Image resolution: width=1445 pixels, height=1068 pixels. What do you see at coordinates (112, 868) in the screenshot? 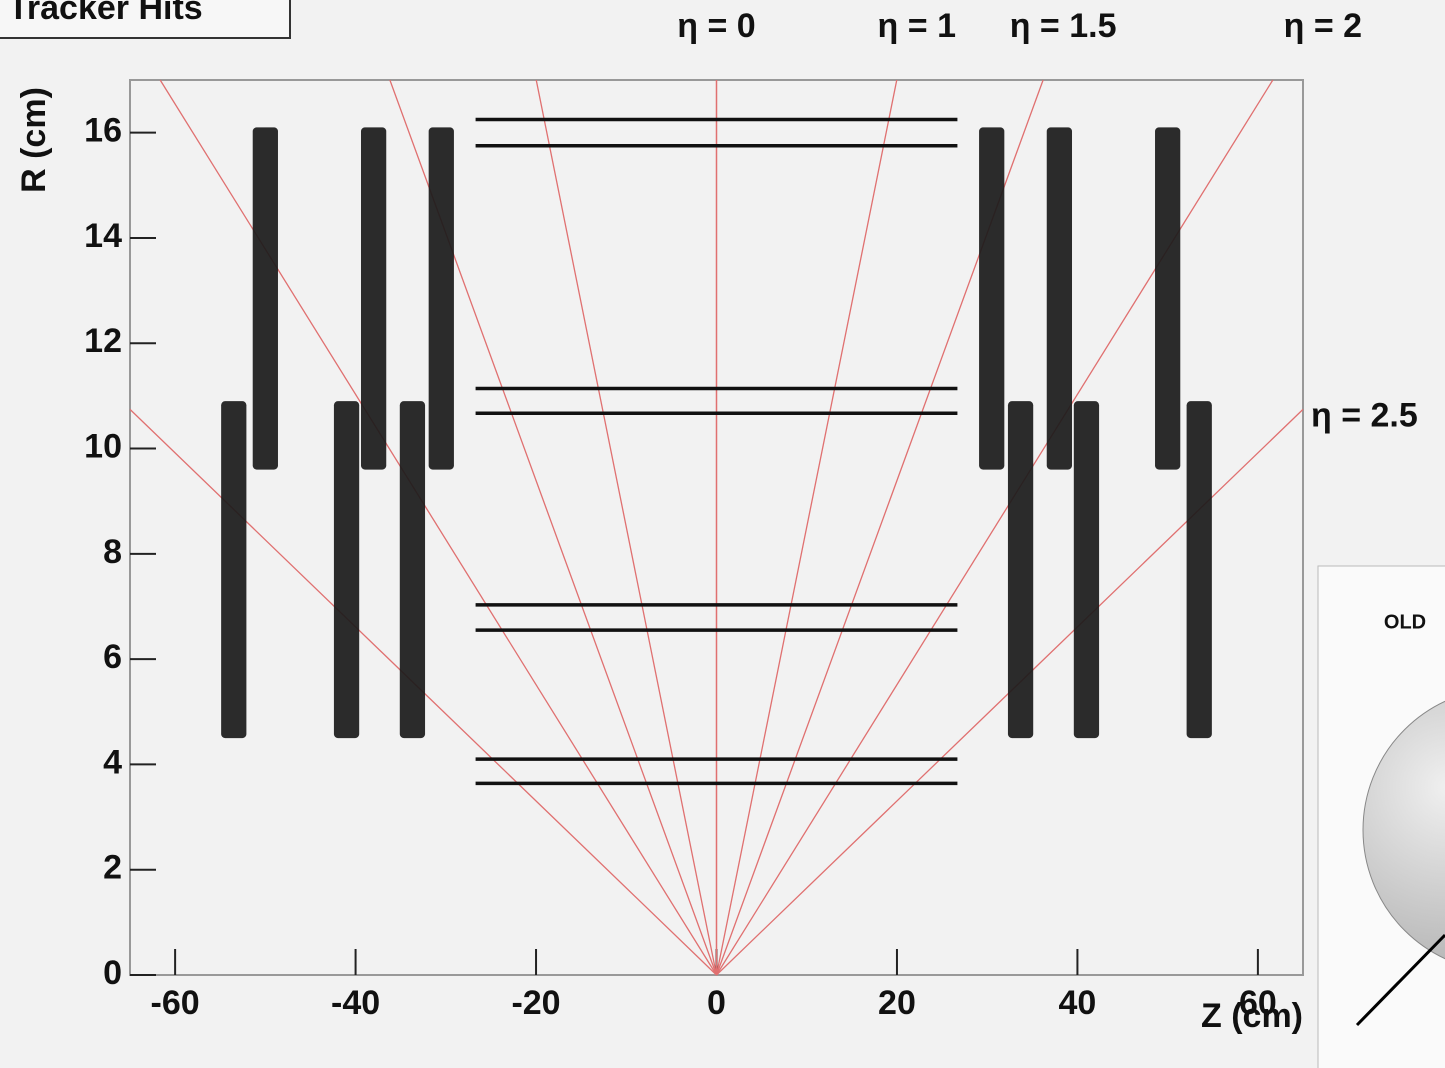
I see `y-tick-label: 2` at bounding box center [112, 868].